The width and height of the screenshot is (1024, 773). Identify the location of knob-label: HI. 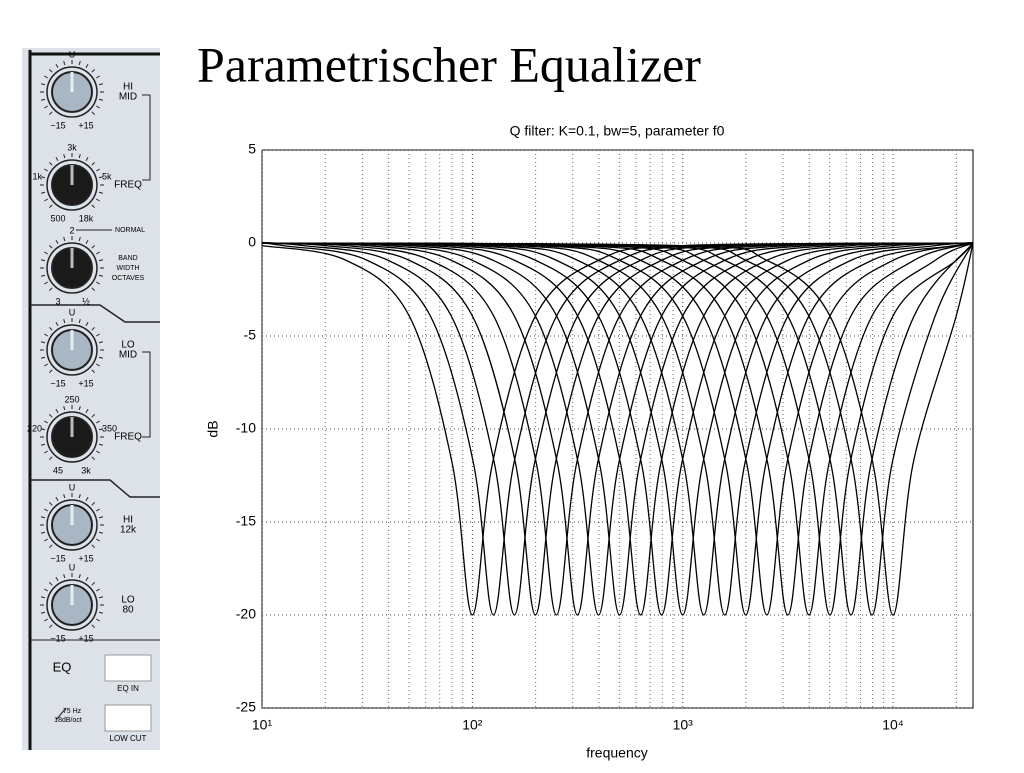
(128, 87).